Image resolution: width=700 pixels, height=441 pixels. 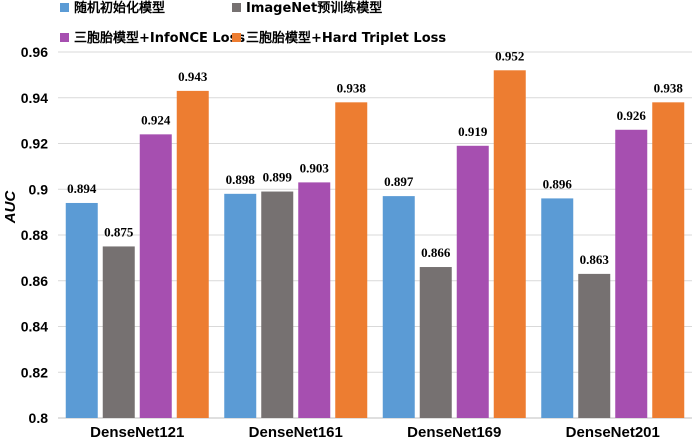 What do you see at coordinates (34, 372) in the screenshot?
I see `y-tick-label: 0.82` at bounding box center [34, 372].